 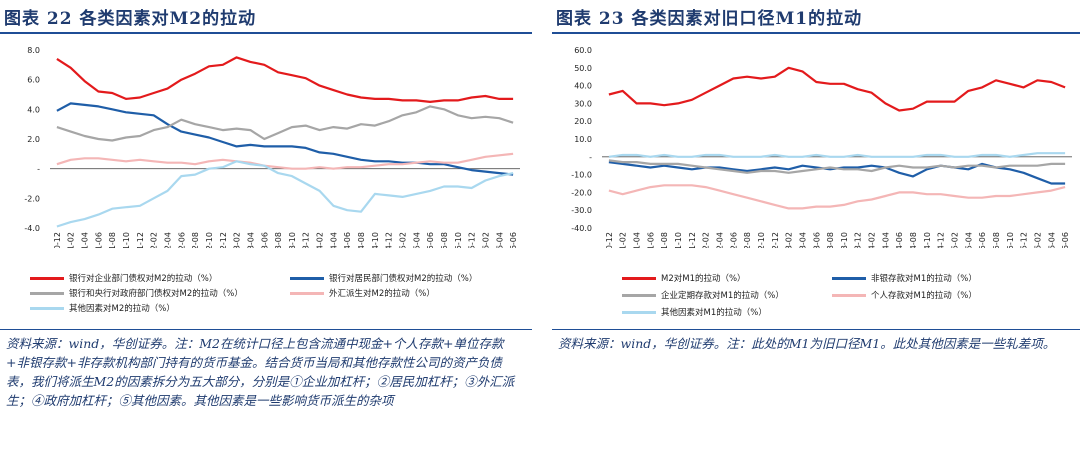 I want to click on x-tick-label: 2022-02, so click(x=706, y=240).